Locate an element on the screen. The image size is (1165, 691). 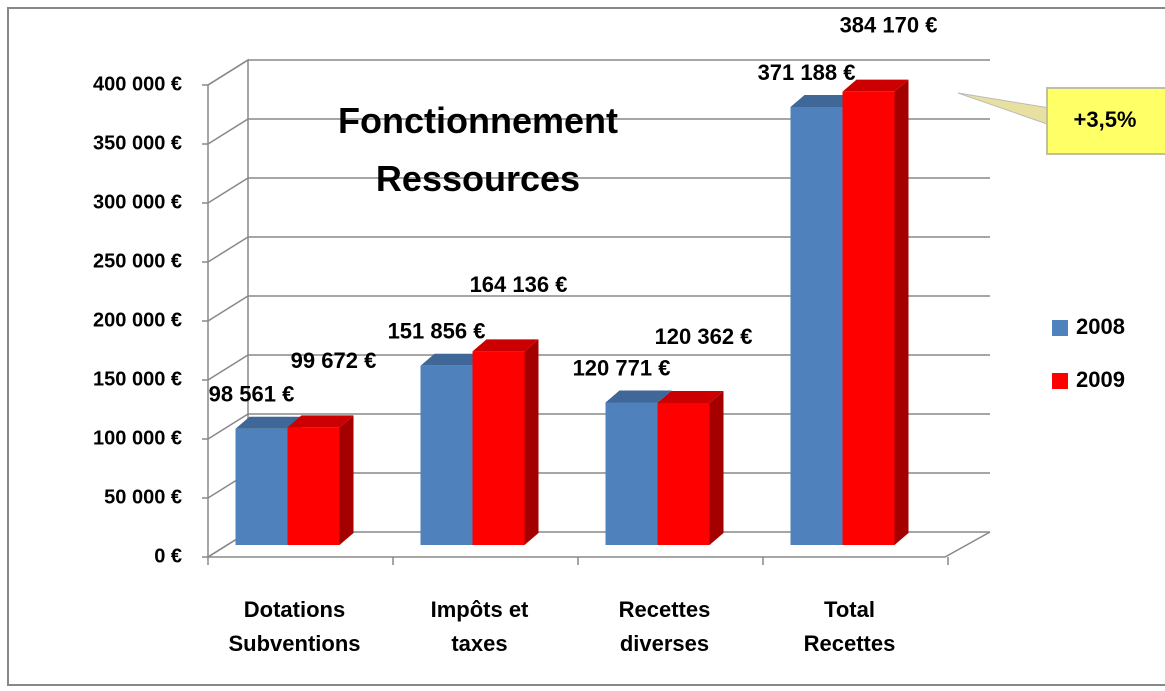
annotation: +3,5% is located at coordinates (1105, 119).